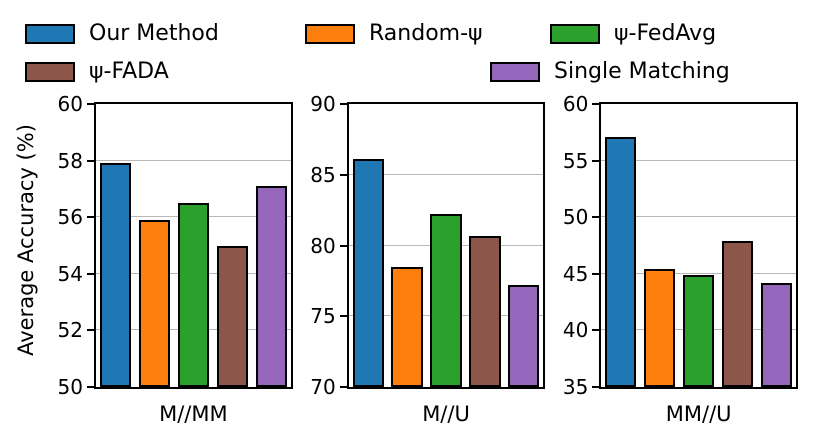 This screenshot has height=433, width=814. What do you see at coordinates (575, 330) in the screenshot?
I see `y-tick-label: 40` at bounding box center [575, 330].